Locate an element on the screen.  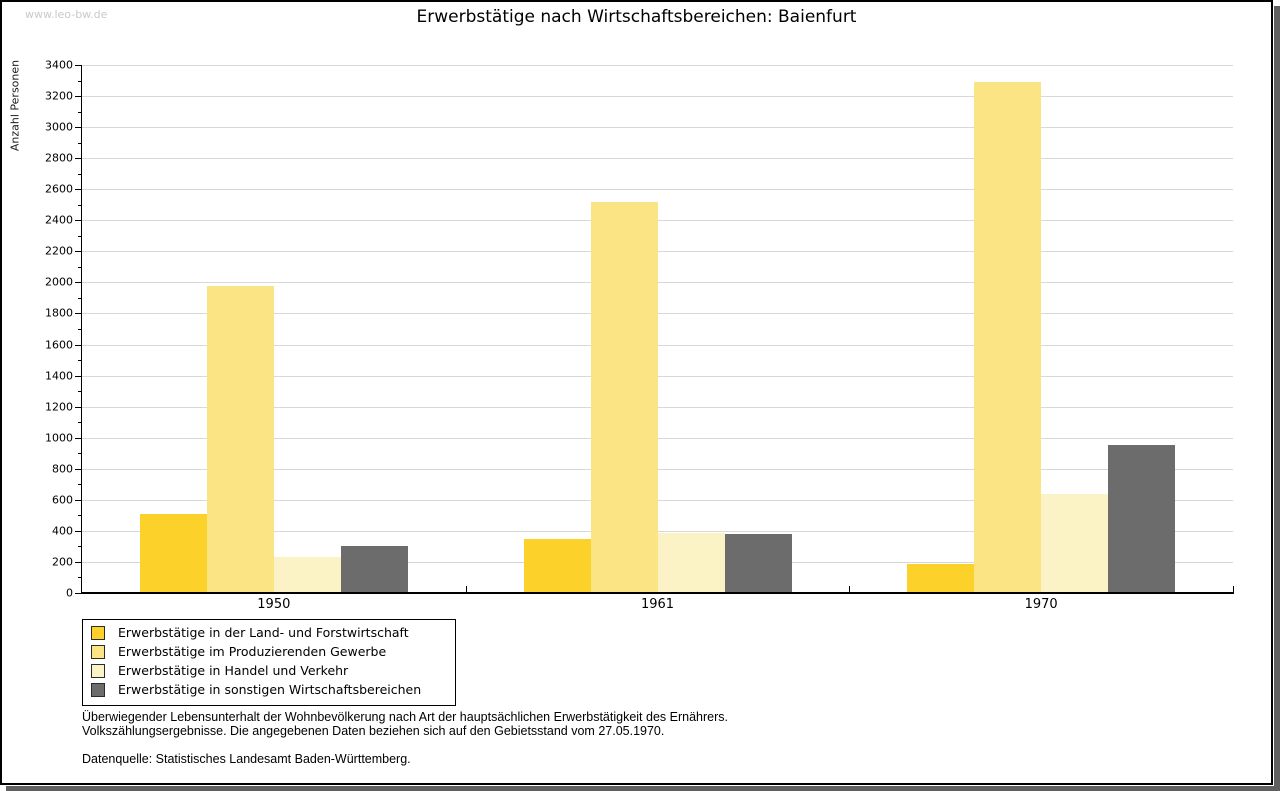
y-tick-label: 2000 is located at coordinates (59, 282).